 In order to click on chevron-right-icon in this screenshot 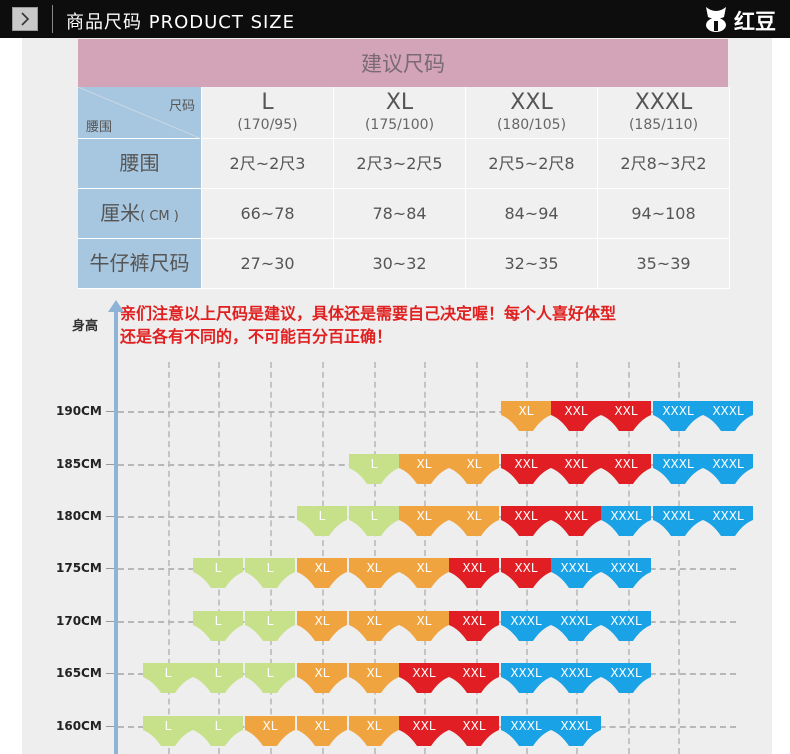, I will do `click(25, 19)`.